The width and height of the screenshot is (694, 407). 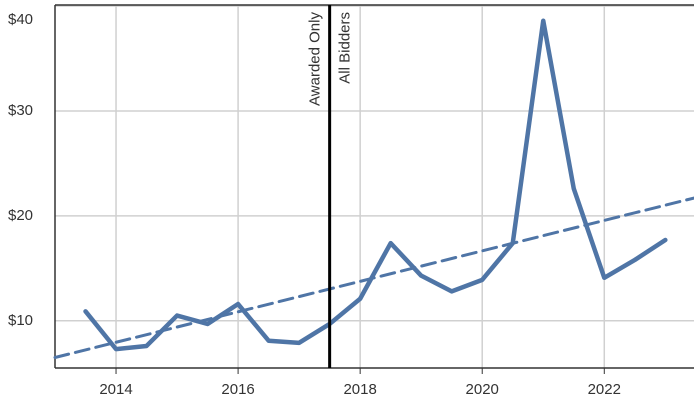 What do you see at coordinates (359, 389) in the screenshot?
I see `x-tick-label: 2018` at bounding box center [359, 389].